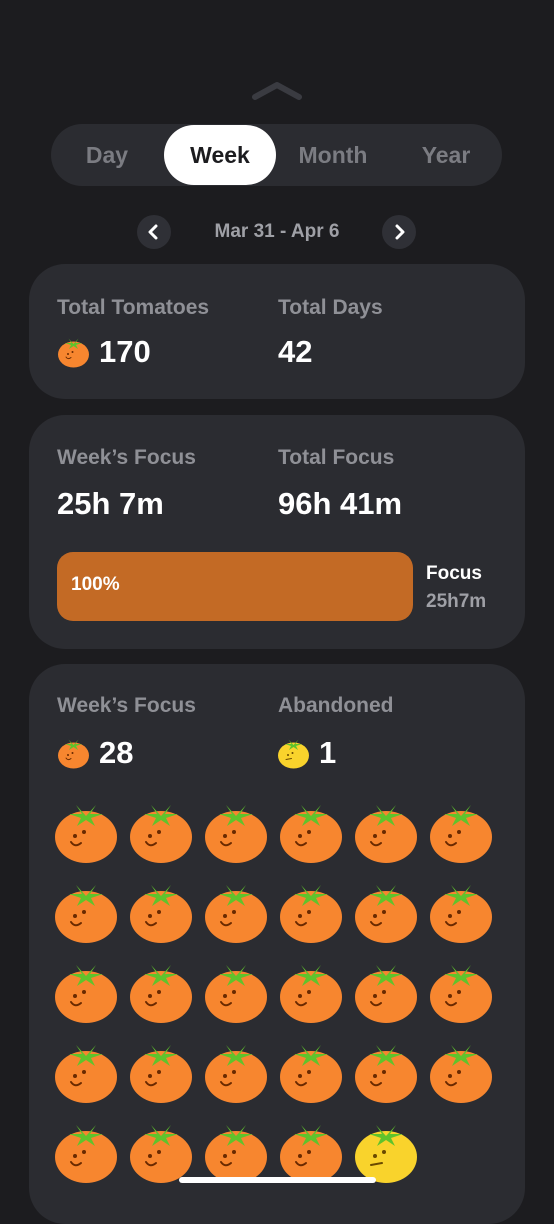  What do you see at coordinates (125, 351) in the screenshot?
I see `total-tomatoes-value: 170` at bounding box center [125, 351].